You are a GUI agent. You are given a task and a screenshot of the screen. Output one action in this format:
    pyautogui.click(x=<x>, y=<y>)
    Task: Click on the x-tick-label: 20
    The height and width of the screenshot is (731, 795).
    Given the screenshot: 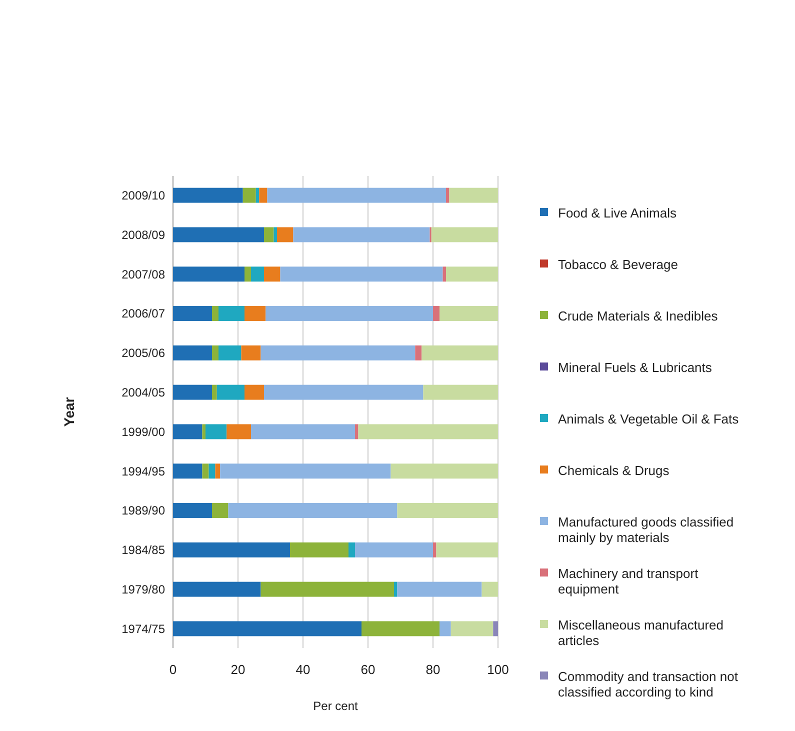 What is the action you would take?
    pyautogui.click(x=238, y=669)
    